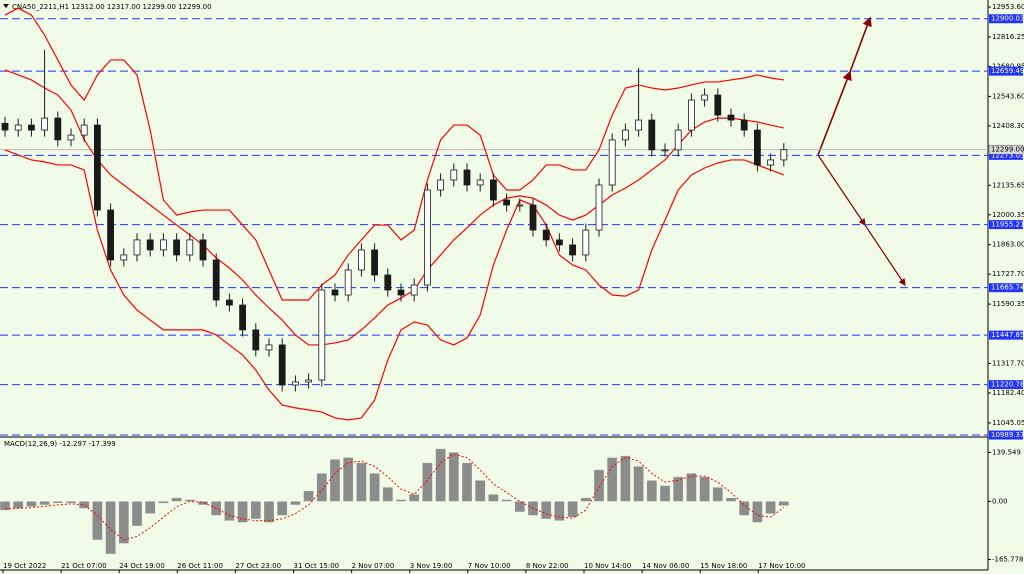 Image resolution: width=1024 pixels, height=574 pixels. What do you see at coordinates (6, 6) in the screenshot?
I see `menu-triangle` at bounding box center [6, 6].